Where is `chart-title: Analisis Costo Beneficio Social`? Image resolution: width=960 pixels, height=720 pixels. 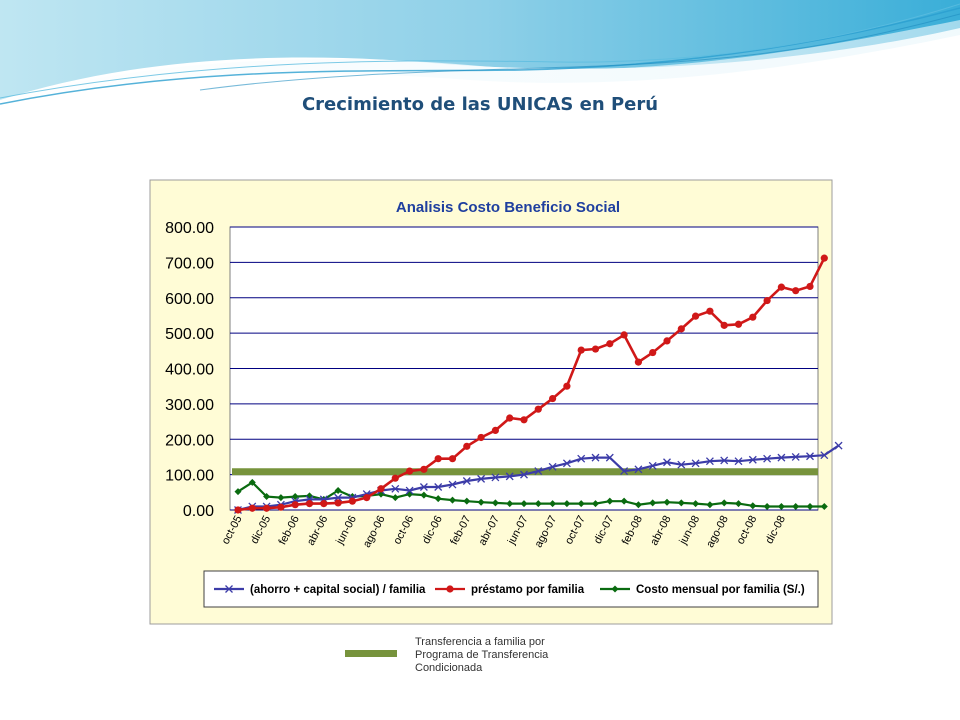
chart-title: Analisis Costo Beneficio Social is located at coordinates (508, 207).